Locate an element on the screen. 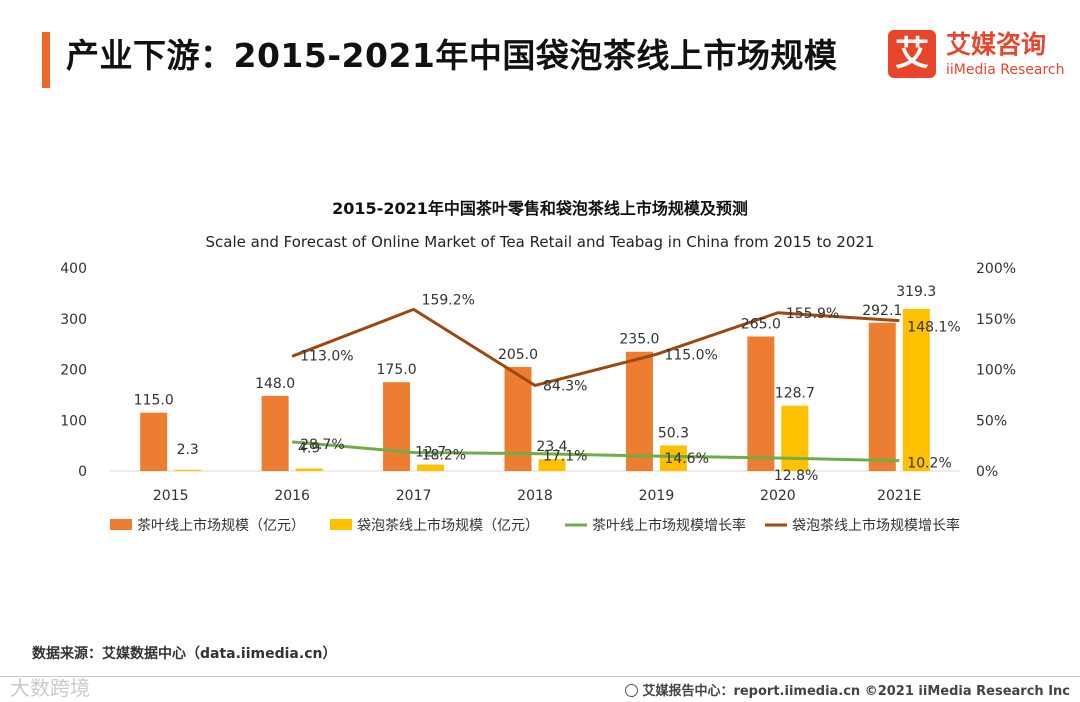  bar-data-label: 50.3 is located at coordinates (673, 433).